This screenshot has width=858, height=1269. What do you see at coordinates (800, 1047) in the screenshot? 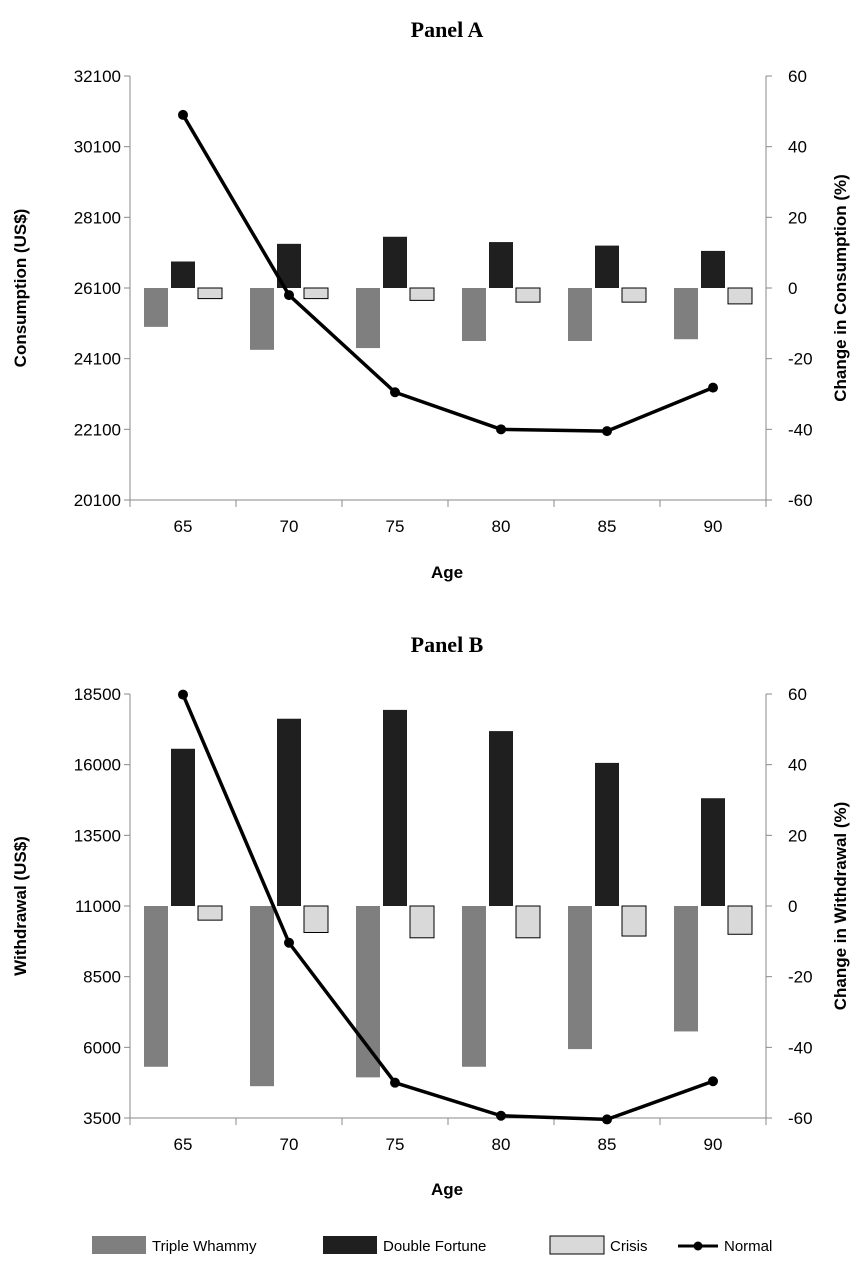
I see `panel-b-right-tick-label: -40` at bounding box center [800, 1047].